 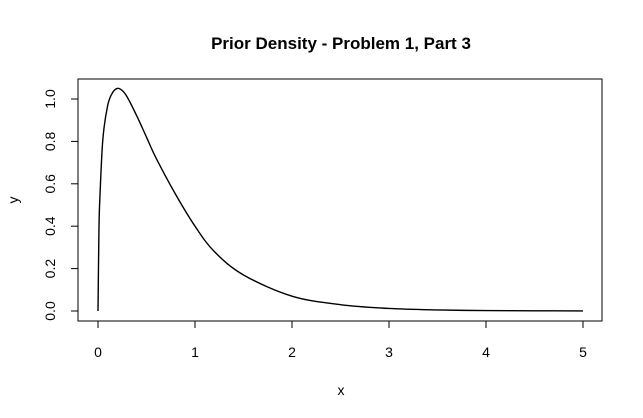 I want to click on x-tick-label: 4, so click(x=486, y=352).